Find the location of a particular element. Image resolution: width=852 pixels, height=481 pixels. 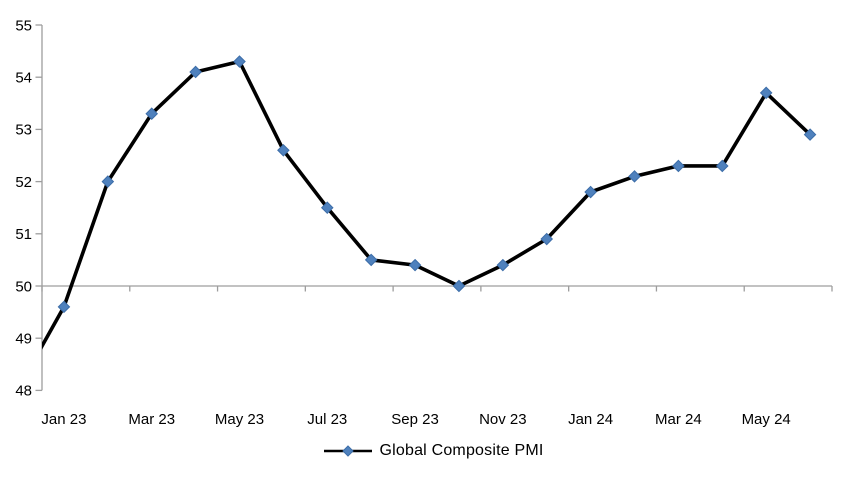

x-axis-label: Mar 24 is located at coordinates (678, 419).